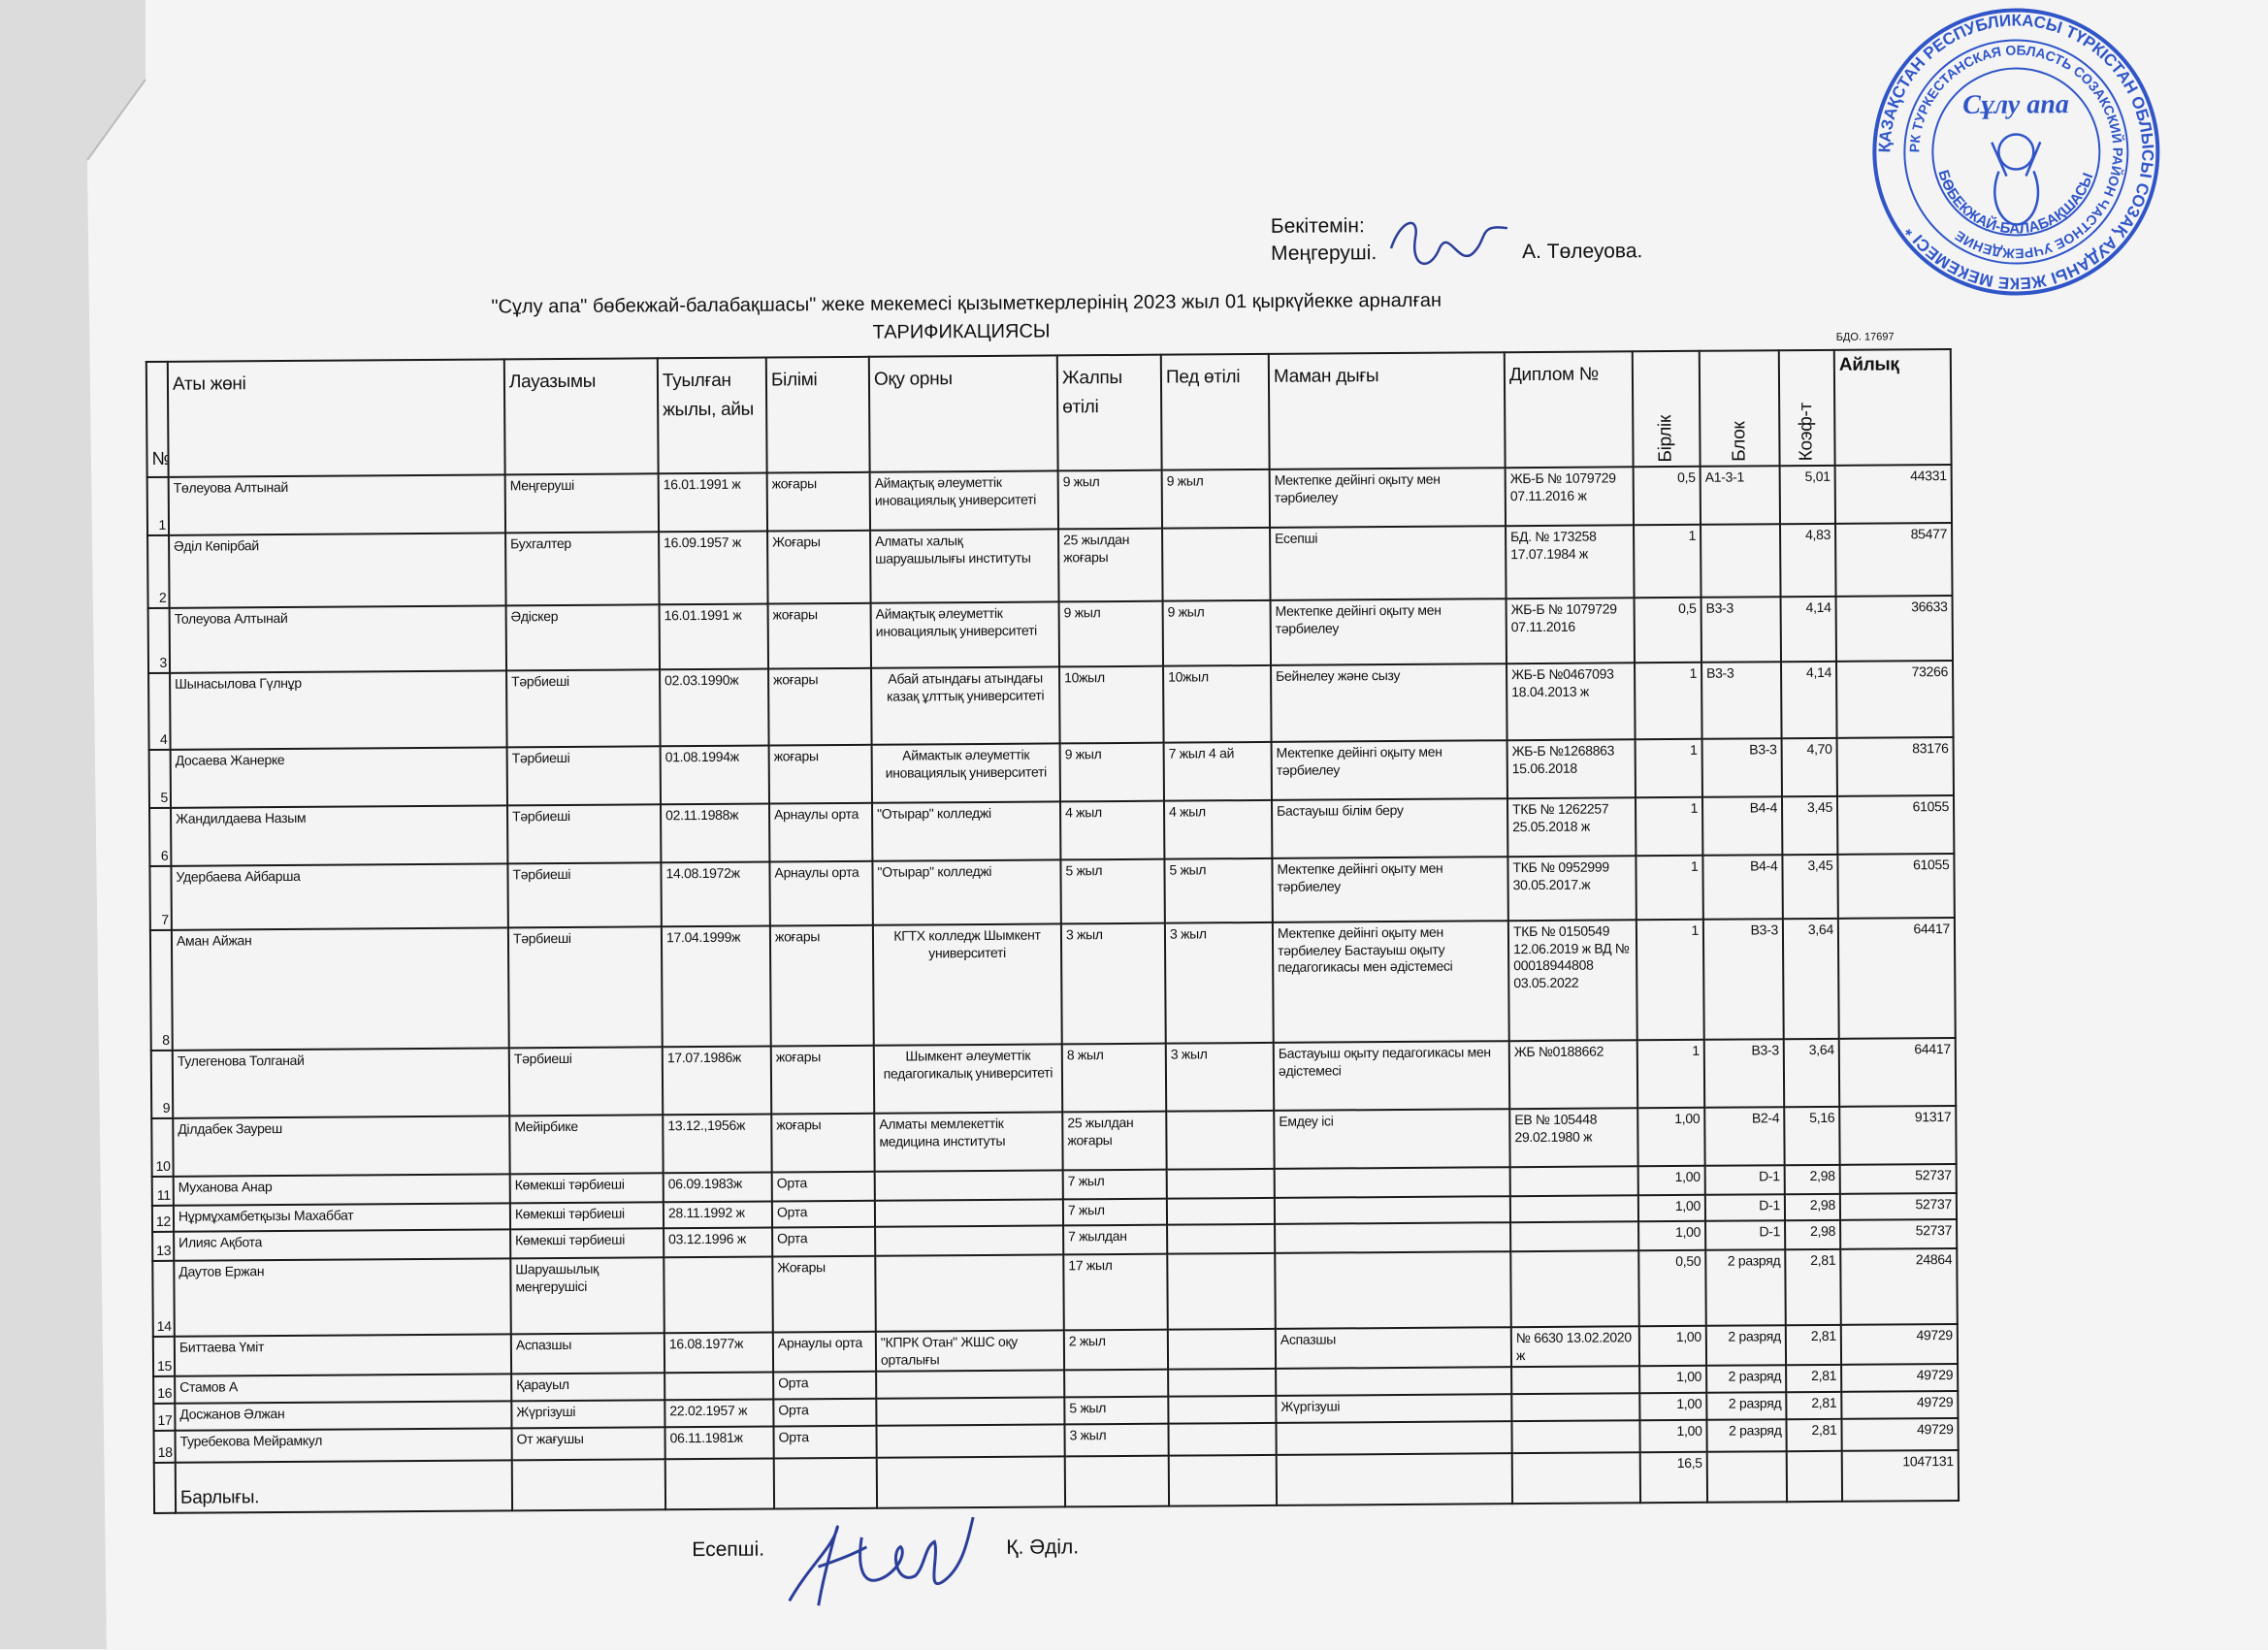 Image resolution: width=2268 pixels, height=1650 pixels. What do you see at coordinates (1220, 1077) in the screenshot?
I see `cell-ped-experience: 3 жыл` at bounding box center [1220, 1077].